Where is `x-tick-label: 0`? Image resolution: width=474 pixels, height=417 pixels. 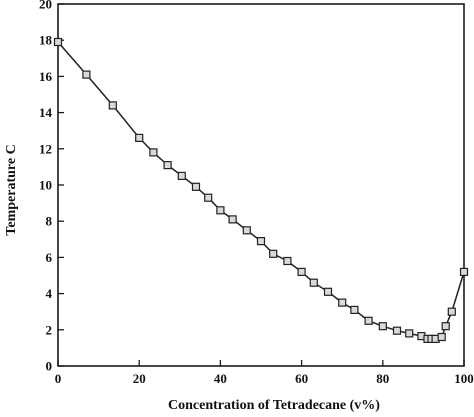
x-tick-label: 0 is located at coordinates (58, 378).